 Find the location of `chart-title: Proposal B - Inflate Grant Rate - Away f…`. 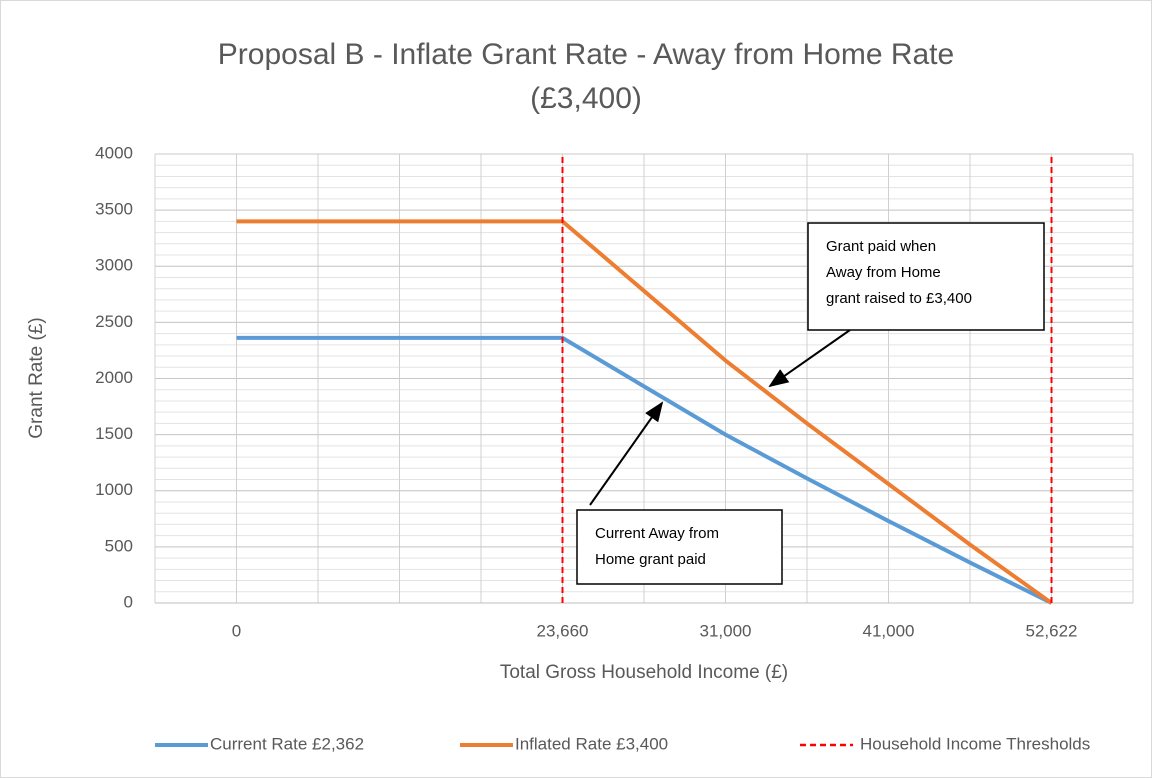

chart-title: Proposal B - Inflate Grant Rate - Away f… is located at coordinates (586, 54).